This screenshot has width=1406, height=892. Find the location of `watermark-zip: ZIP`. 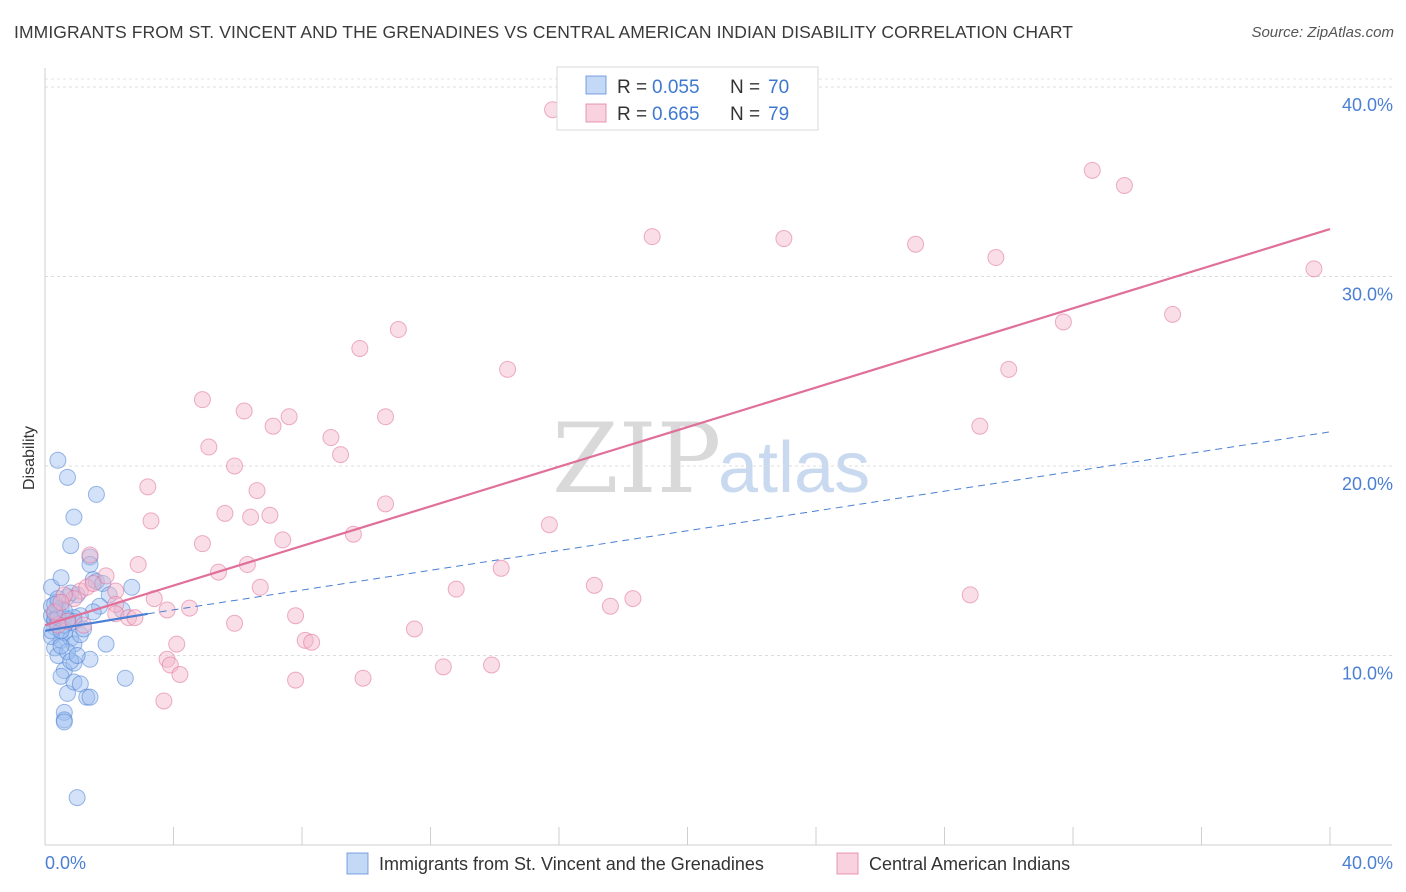

watermark-zip: ZIP is located at coordinates (636, 459).